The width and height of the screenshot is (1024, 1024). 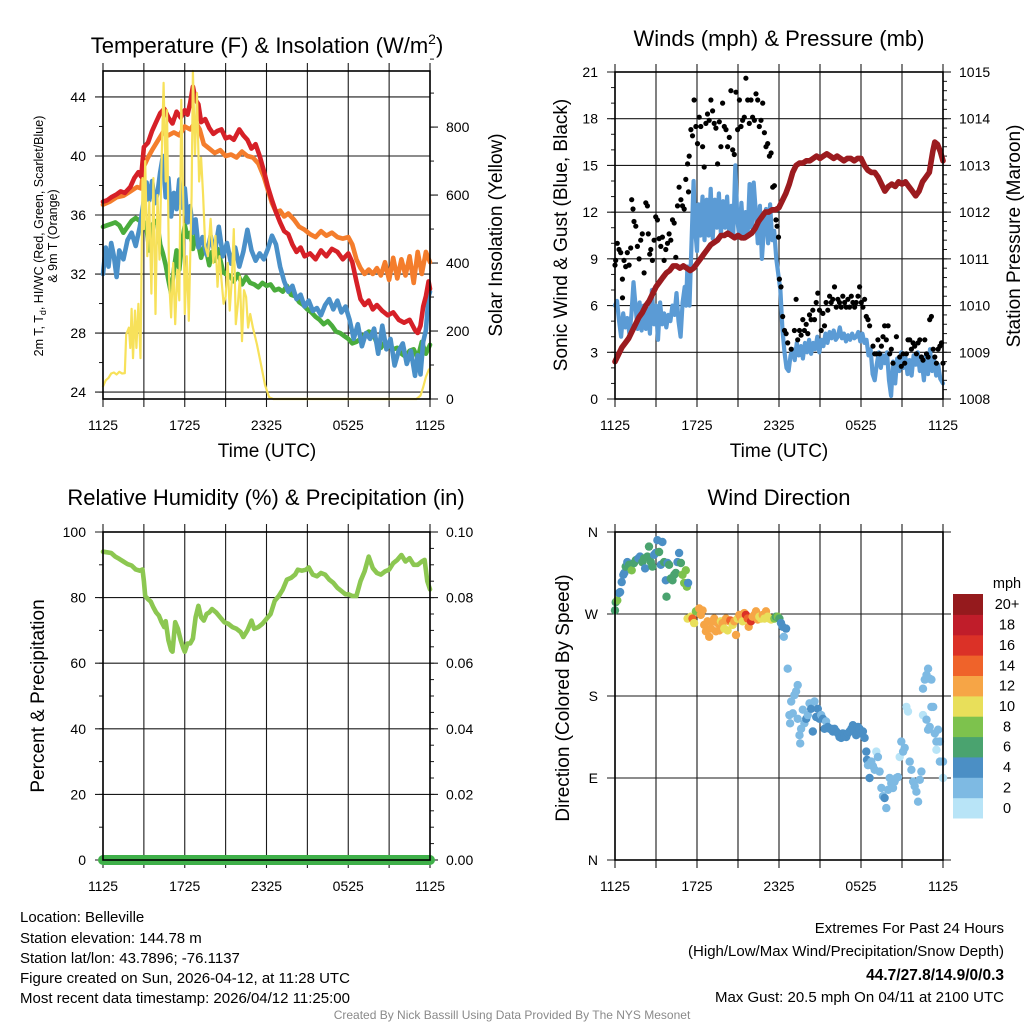 What do you see at coordinates (1007, 605) in the screenshot?
I see `colorbar-label: 20+` at bounding box center [1007, 605].